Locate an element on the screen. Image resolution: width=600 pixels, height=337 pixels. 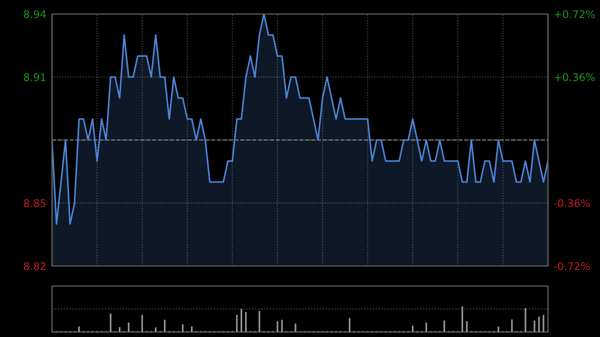
y-tick-label: 8.91 is located at coordinates (35, 77).